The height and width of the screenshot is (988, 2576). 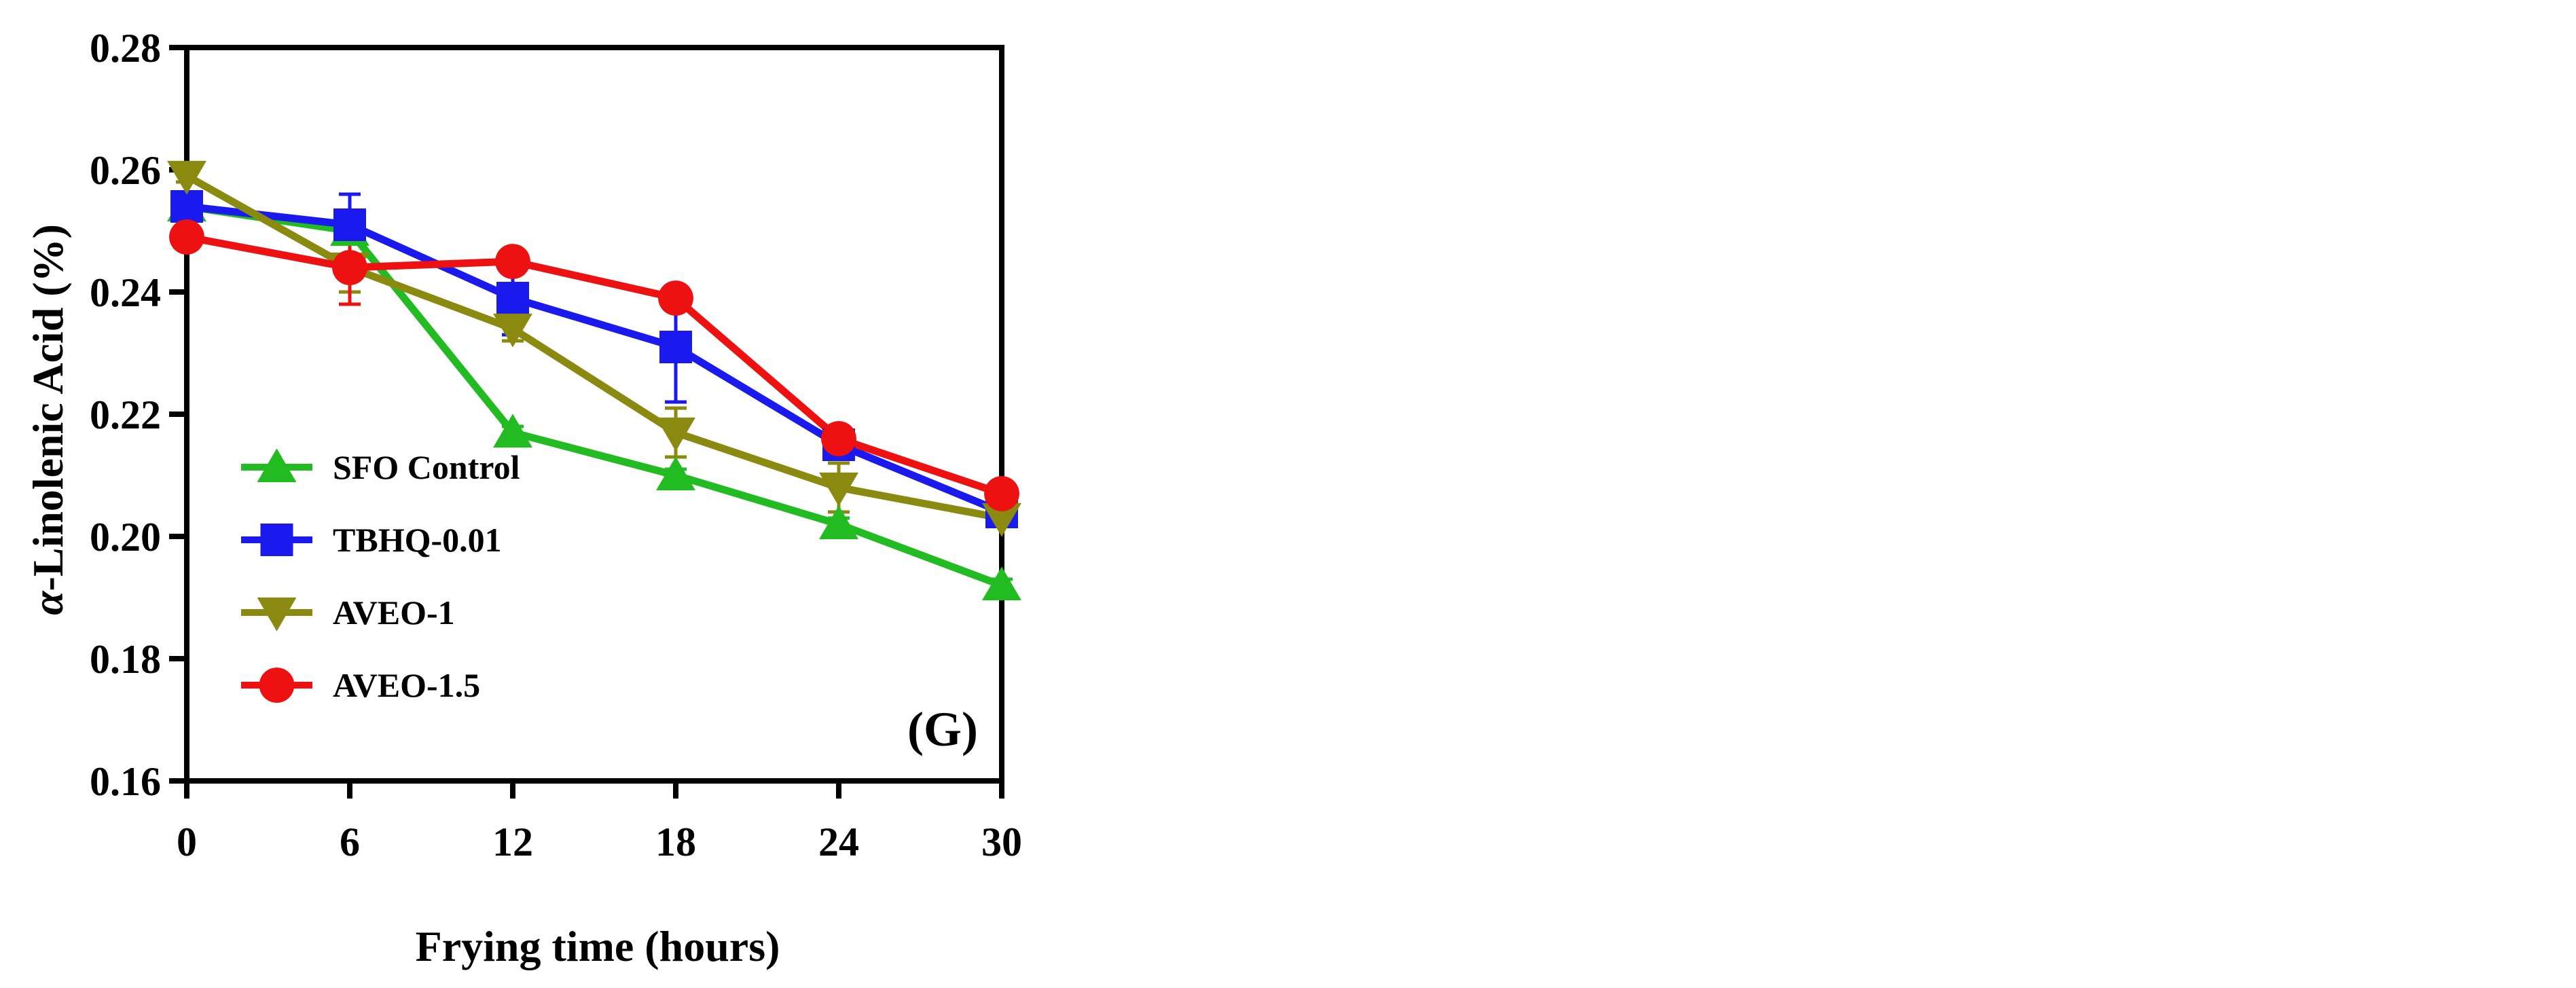 I want to click on y-axis-title: α-Linolenic Acid (%), so click(x=48, y=420).